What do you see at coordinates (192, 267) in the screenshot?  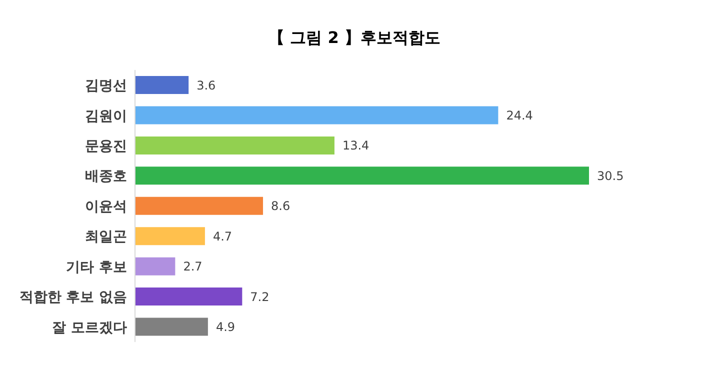 I see `data-label: 2.7` at bounding box center [192, 267].